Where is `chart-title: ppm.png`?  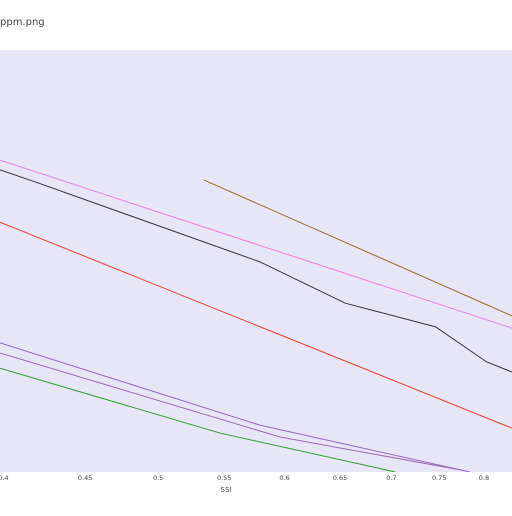
chart-title: ppm.png is located at coordinates (22, 22).